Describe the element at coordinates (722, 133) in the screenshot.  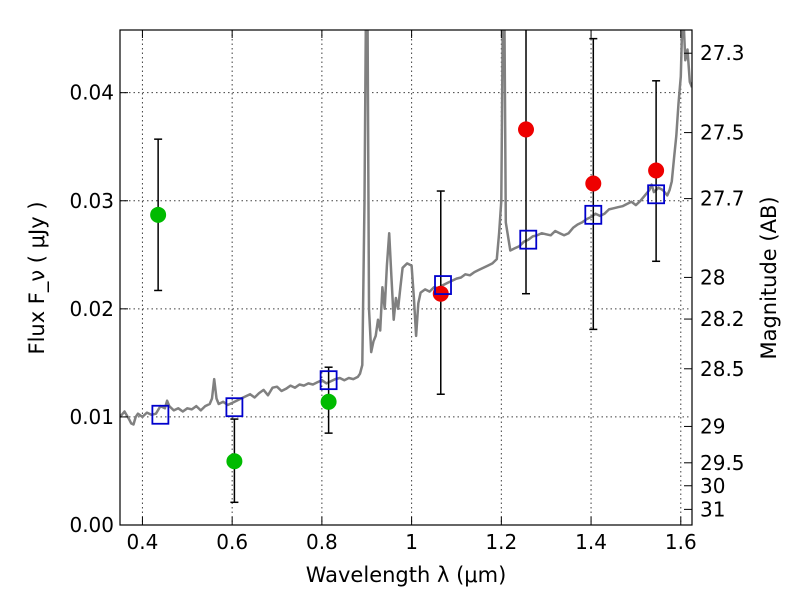
I see `mag-tick-label: 27.5` at that location.